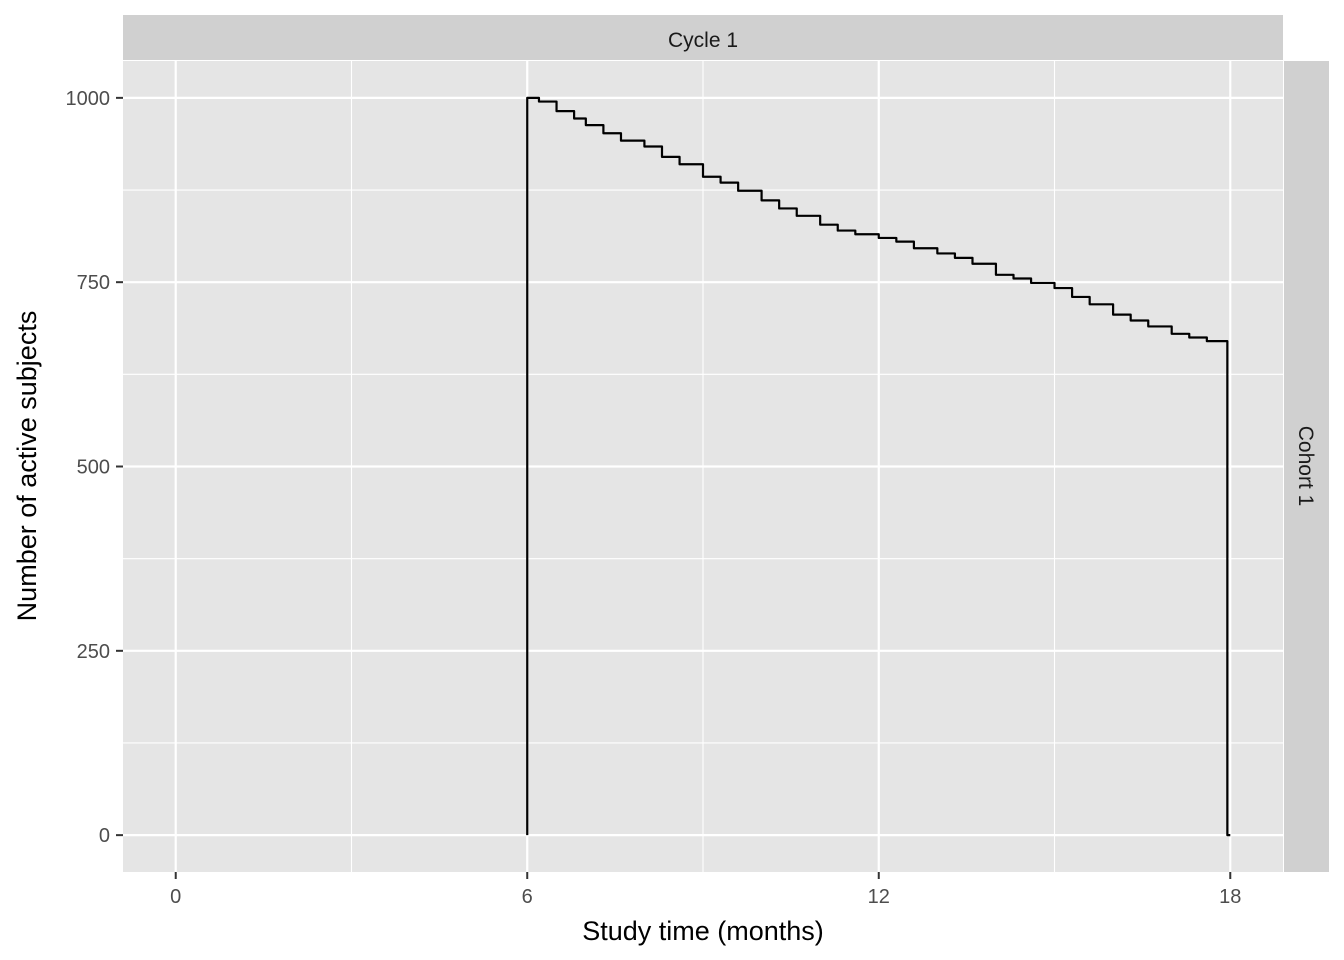  I want to click on facet-strip-right, so click(1306, 466).